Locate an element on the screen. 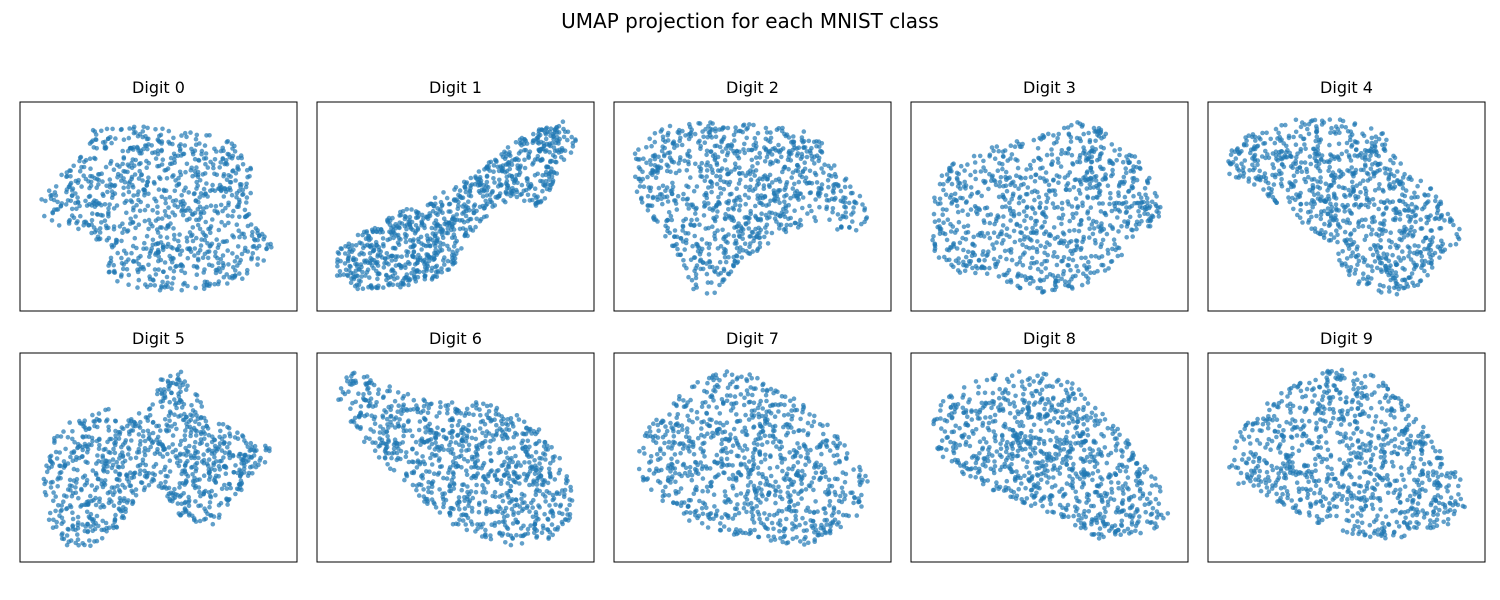 The width and height of the screenshot is (1500, 600). subplot-digit-5: Digit 5 is located at coordinates (158, 446).